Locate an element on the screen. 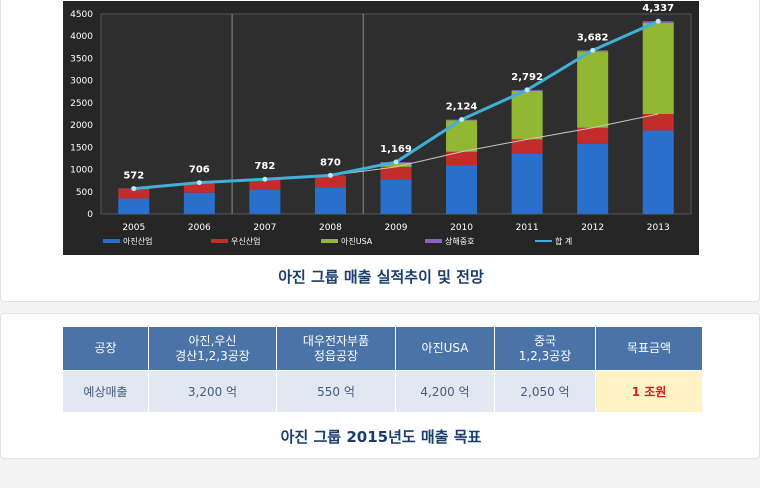 Image resolution: width=760 pixels, height=488 pixels. y-tick-label: 2000 is located at coordinates (81, 126).